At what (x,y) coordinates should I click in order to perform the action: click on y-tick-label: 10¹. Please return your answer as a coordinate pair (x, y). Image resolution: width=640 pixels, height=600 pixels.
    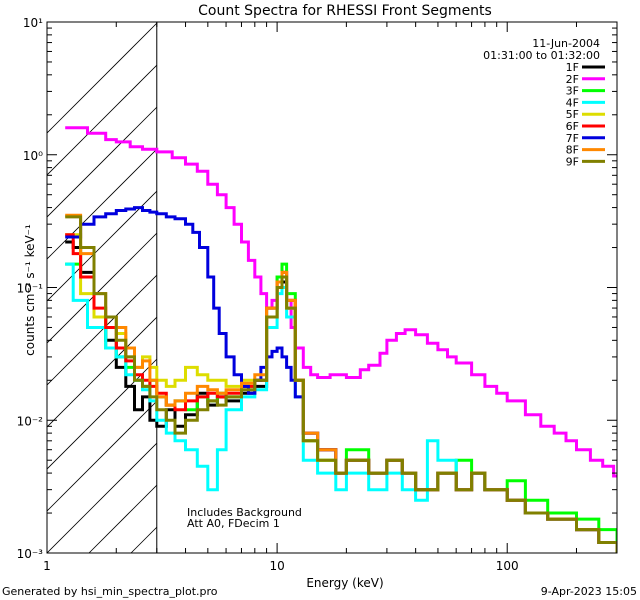
    Looking at the image, I should click on (33, 23).